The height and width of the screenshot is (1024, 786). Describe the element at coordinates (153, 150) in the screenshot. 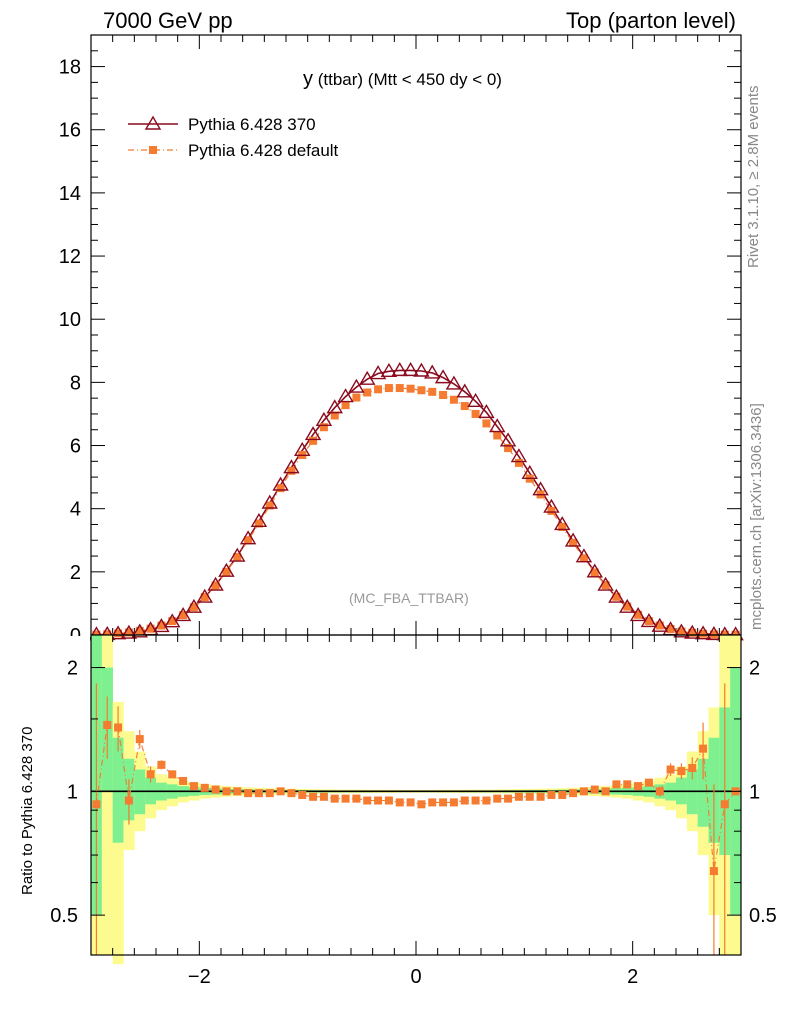

I see `legend-marker-default` at that location.